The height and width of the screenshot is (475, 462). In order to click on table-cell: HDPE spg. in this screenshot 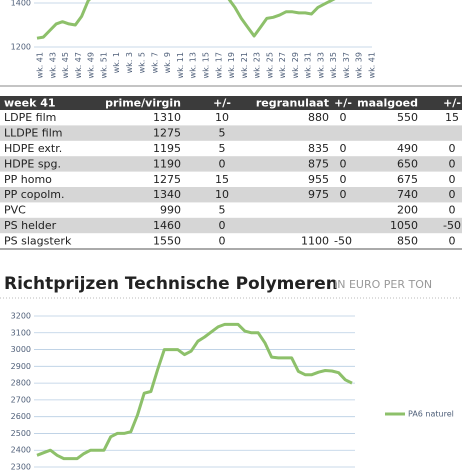, I will do `click(32, 163)`.